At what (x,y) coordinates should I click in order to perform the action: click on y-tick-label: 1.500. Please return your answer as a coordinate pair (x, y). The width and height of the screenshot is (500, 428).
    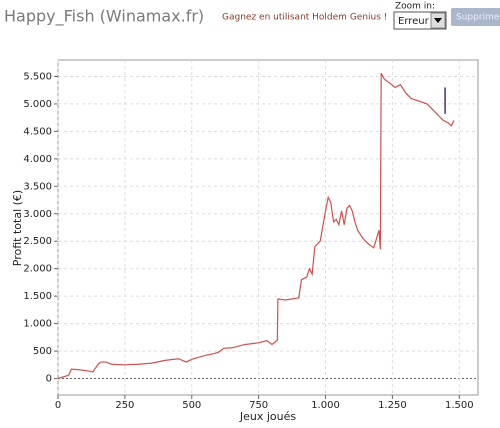
    Looking at the image, I should click on (37, 296).